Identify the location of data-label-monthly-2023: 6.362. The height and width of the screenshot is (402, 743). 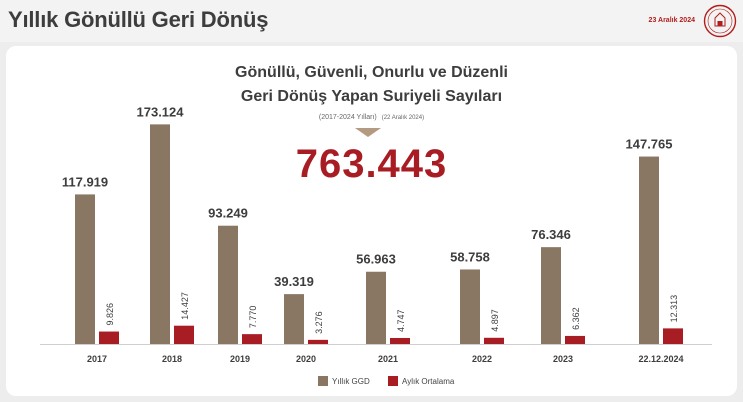
(576, 318).